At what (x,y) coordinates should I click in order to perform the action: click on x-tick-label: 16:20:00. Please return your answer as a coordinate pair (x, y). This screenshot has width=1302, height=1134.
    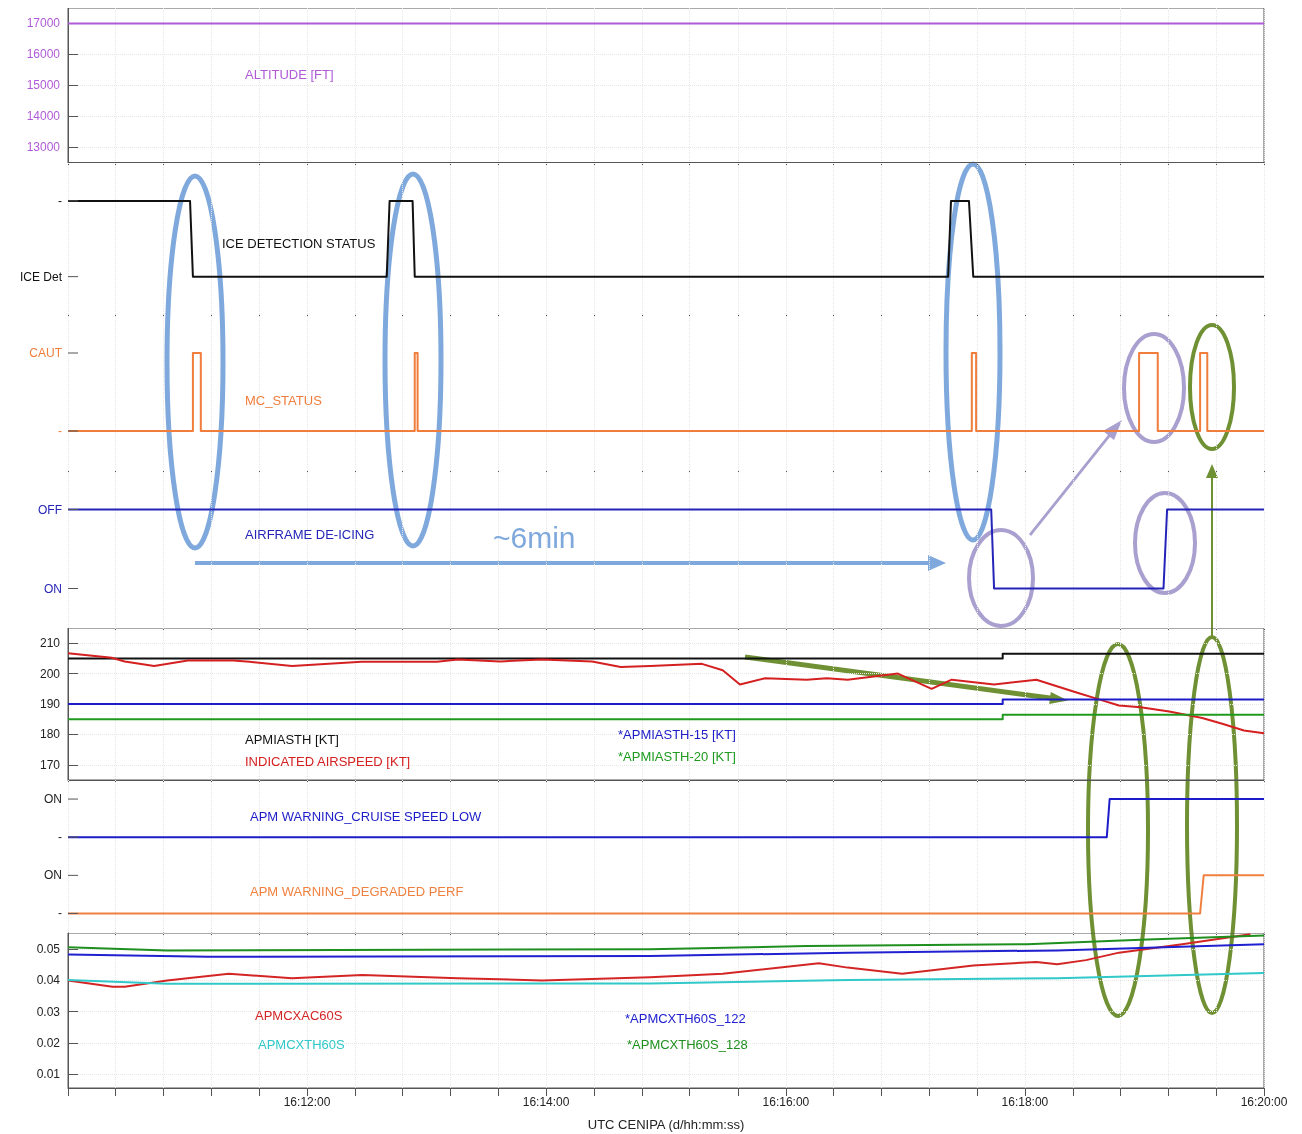
    Looking at the image, I should click on (1264, 1101).